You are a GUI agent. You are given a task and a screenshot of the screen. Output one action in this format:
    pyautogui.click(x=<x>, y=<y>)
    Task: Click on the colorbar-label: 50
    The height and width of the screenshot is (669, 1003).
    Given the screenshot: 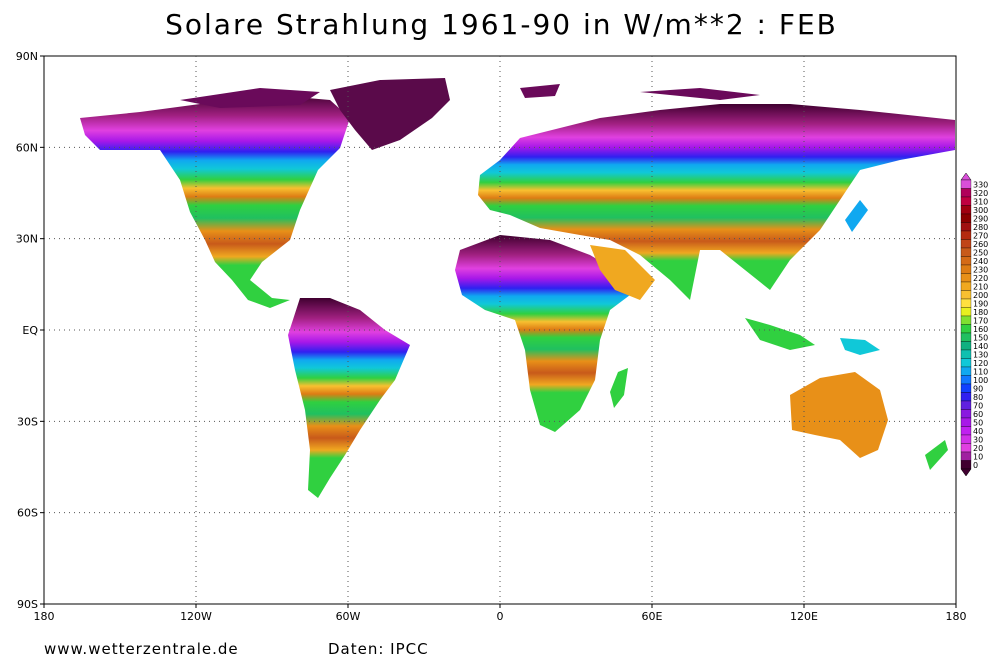 What is the action you would take?
    pyautogui.click(x=978, y=423)
    